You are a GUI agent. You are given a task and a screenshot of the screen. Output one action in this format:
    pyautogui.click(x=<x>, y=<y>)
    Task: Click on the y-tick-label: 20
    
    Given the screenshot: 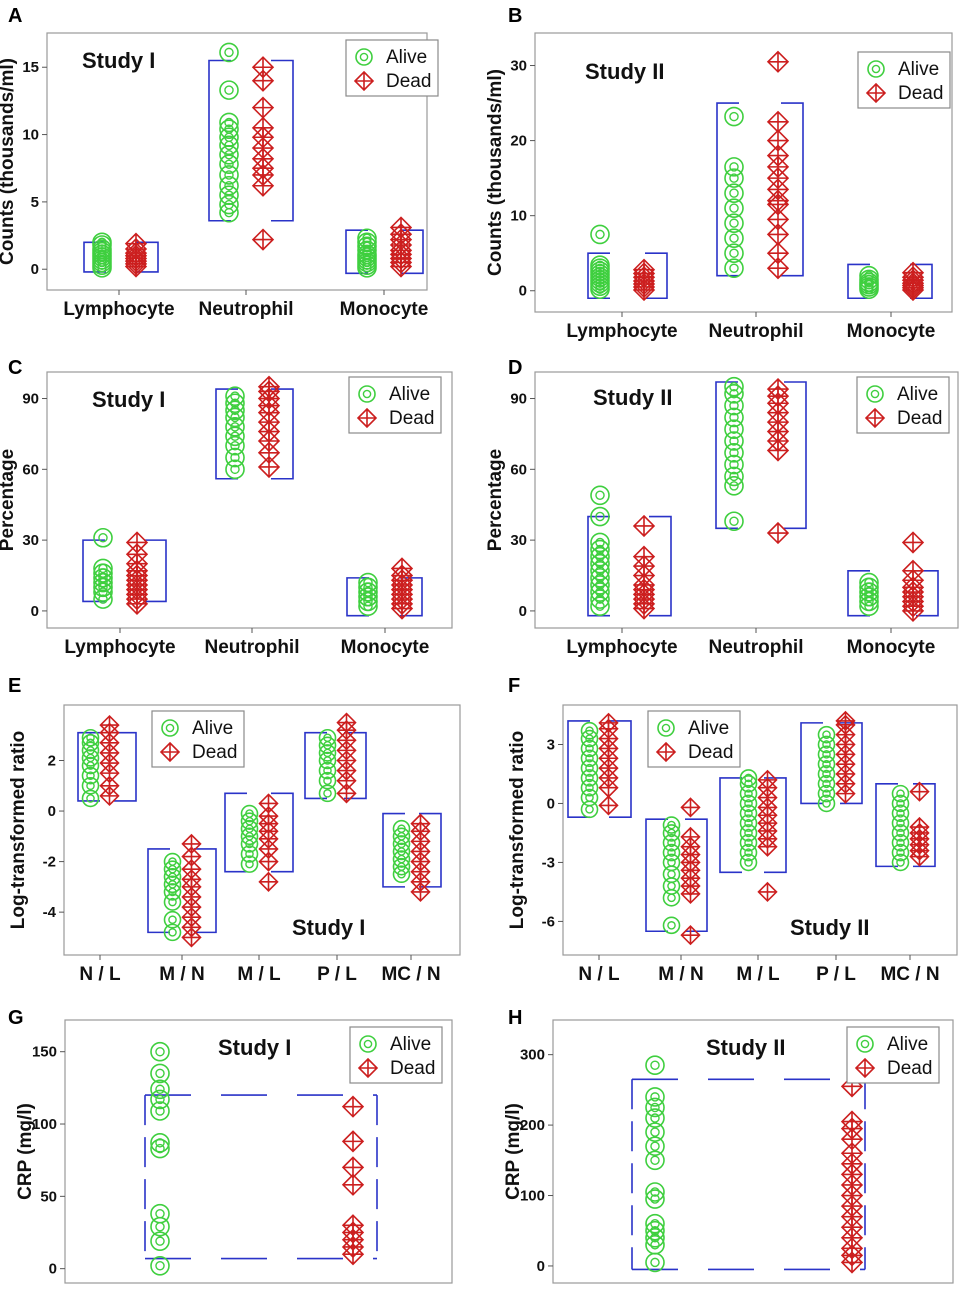 What is the action you would take?
    pyautogui.click(x=518, y=141)
    